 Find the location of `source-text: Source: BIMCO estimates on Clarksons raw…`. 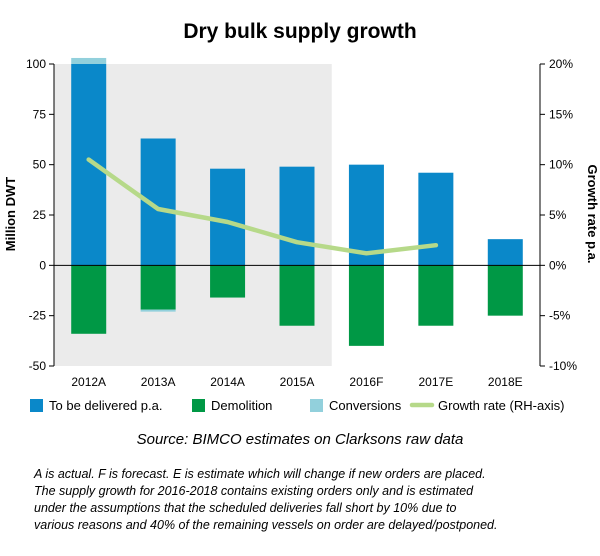

source-text: Source: BIMCO estimates on Clarksons raw… is located at coordinates (300, 439).